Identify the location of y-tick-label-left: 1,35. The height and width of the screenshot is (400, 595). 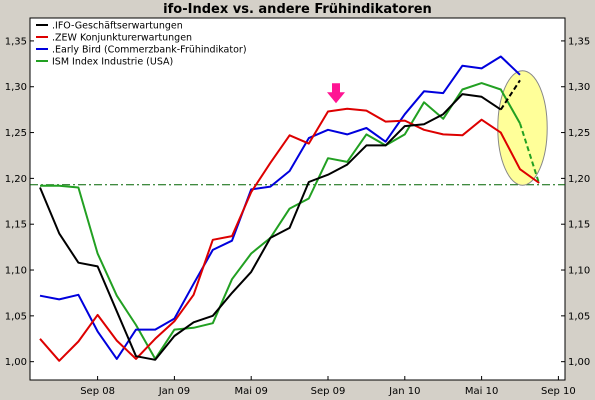
(16, 41).